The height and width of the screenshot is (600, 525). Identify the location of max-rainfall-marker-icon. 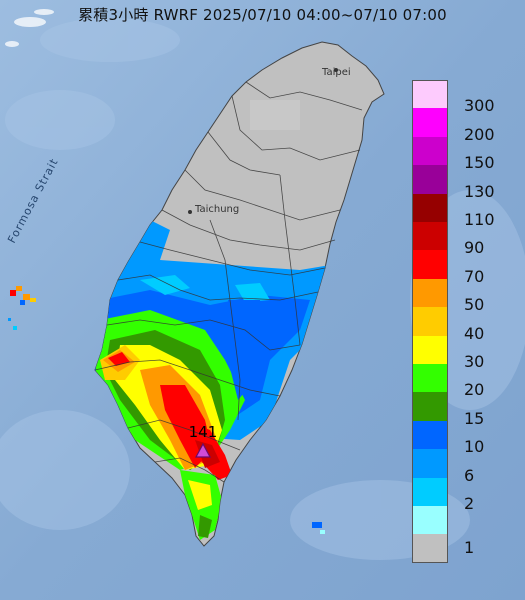
(203, 450).